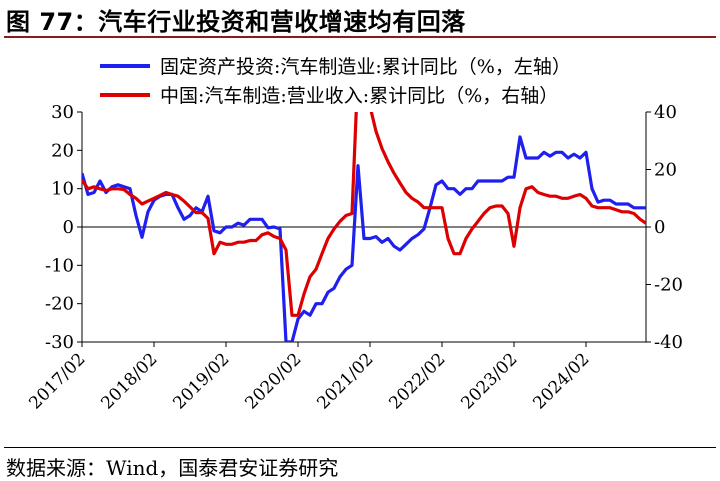 The image size is (720, 481). I want to click on x-tick-label: 2019/02, so click(201, 381).